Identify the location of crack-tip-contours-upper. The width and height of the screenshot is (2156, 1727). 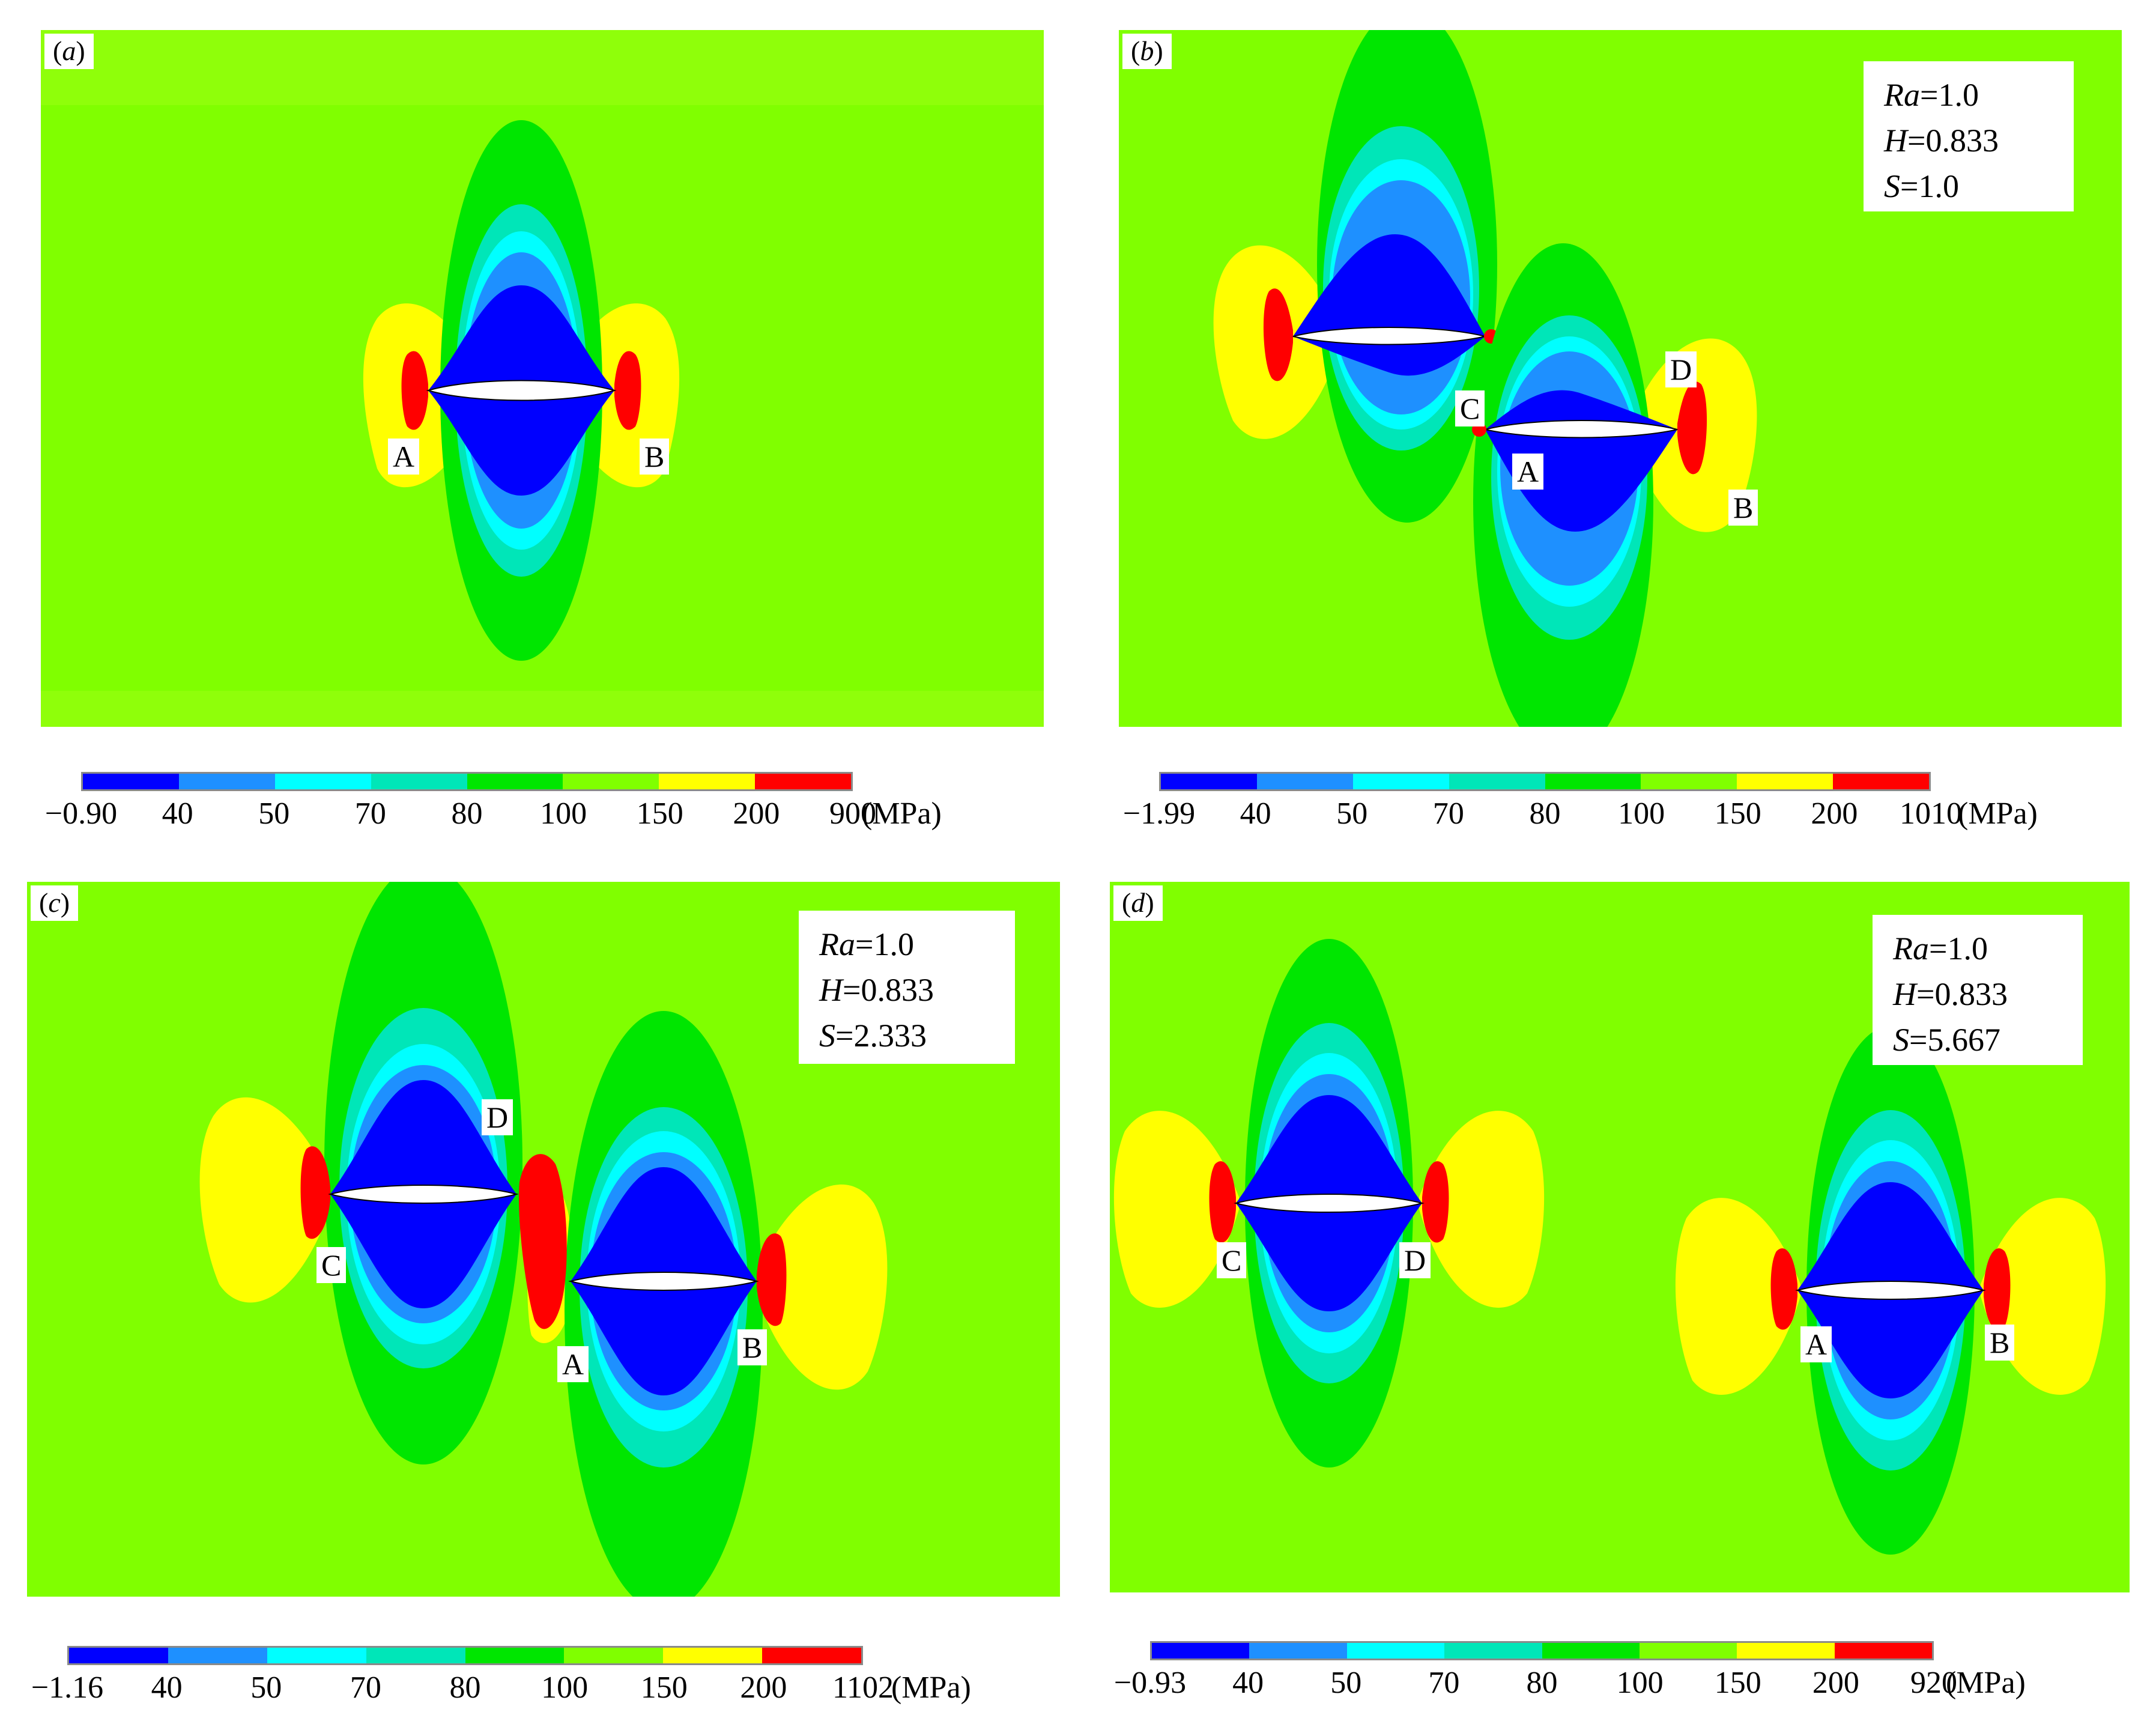
(1356, 276).